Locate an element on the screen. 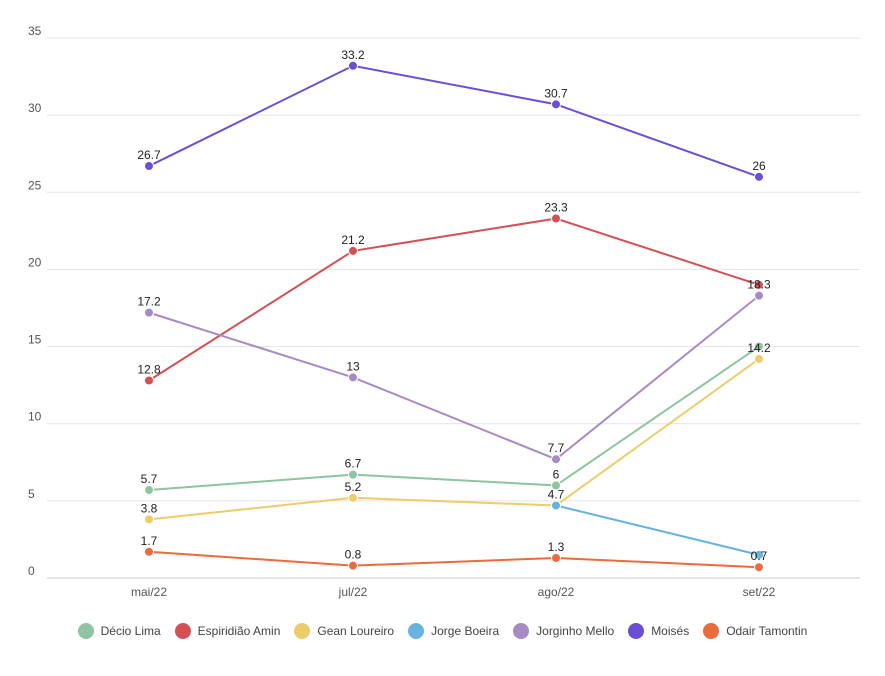 The width and height of the screenshot is (885, 676). data-label-odair-tamontin: 1.7 is located at coordinates (149, 541).